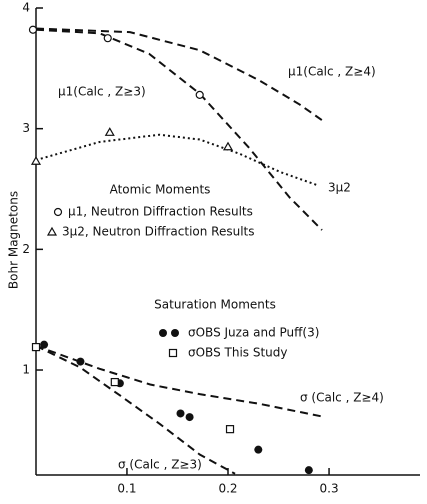 The height and width of the screenshot is (504, 427). Describe the element at coordinates (227, 489) in the screenshot. I see `x-tick-label: 0.2` at that location.